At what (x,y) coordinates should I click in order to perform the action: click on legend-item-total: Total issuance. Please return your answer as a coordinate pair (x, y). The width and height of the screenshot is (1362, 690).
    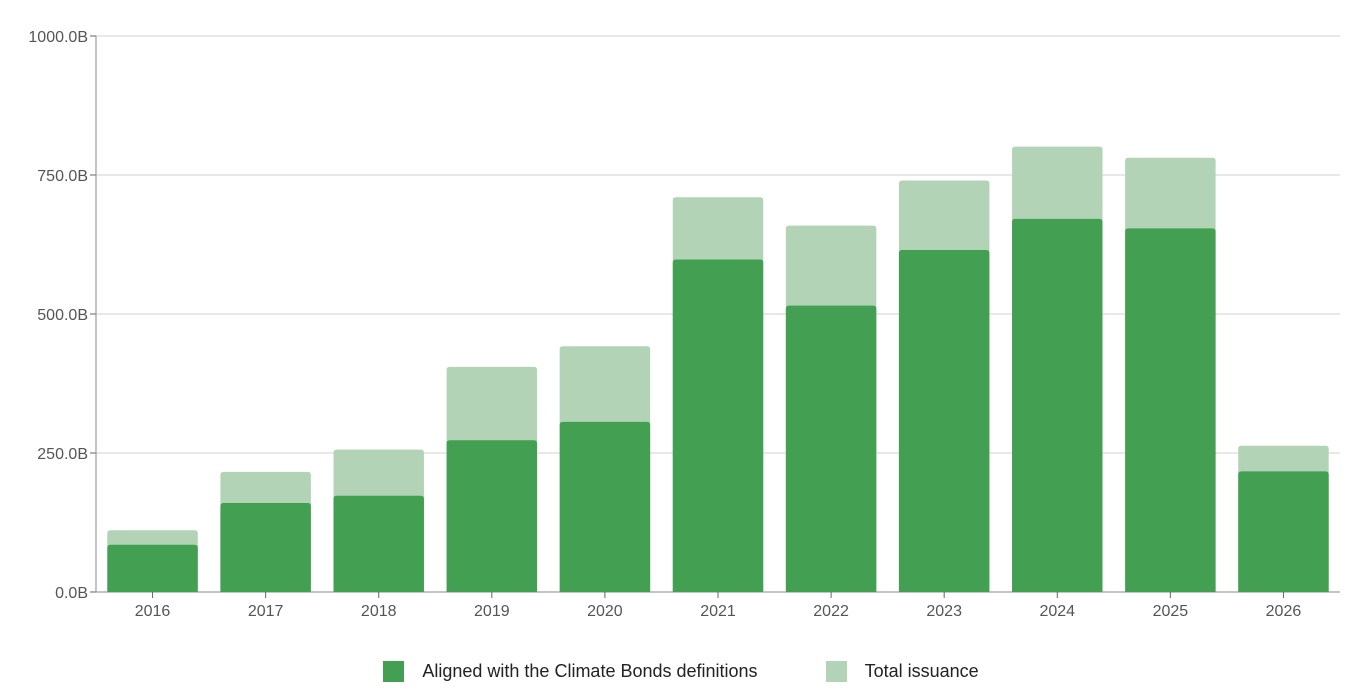
    Looking at the image, I should click on (902, 671).